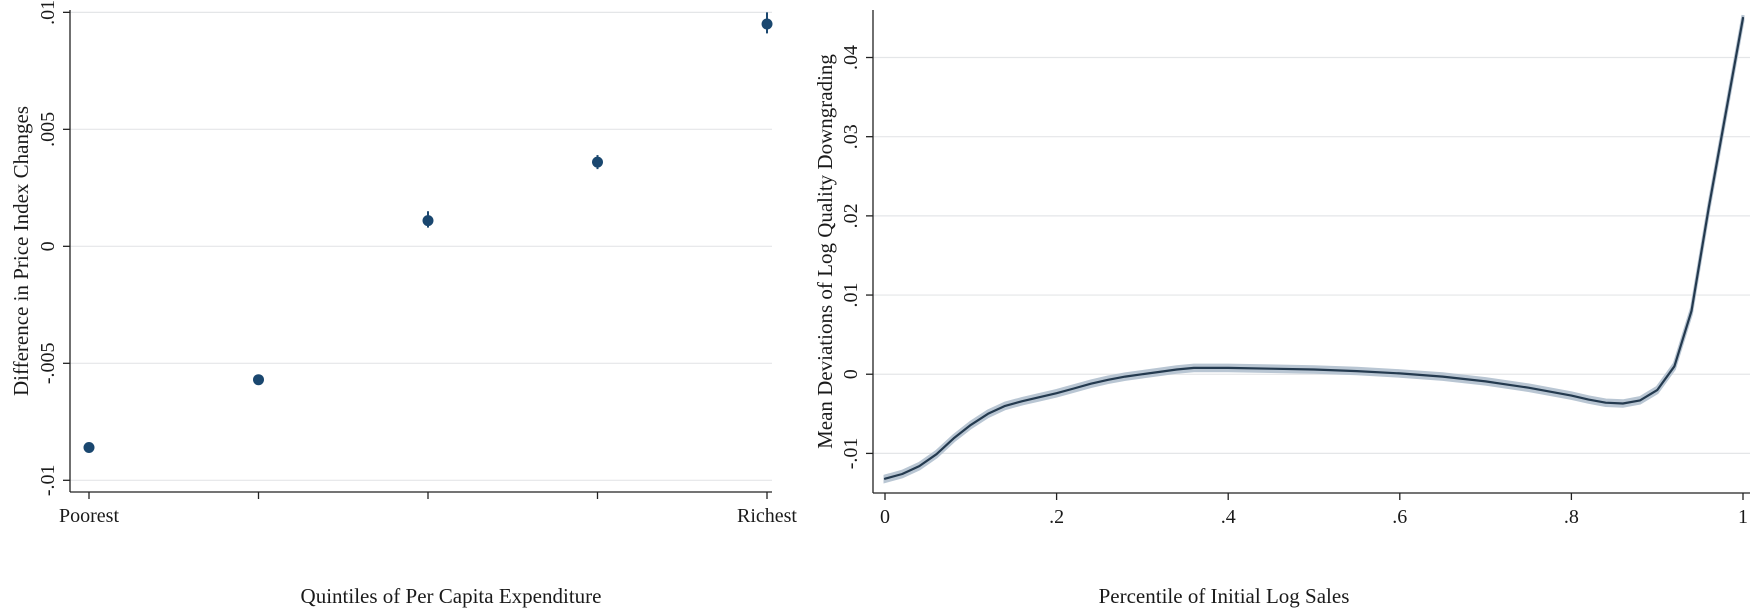  Describe the element at coordinates (1743, 517) in the screenshot. I see `right-x-tick-label: 1` at that location.